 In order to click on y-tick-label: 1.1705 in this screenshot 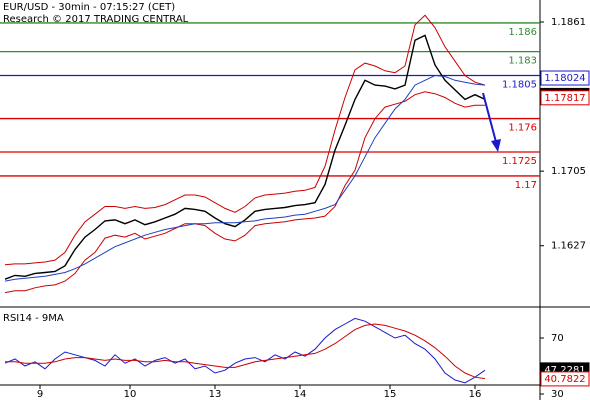, I will do `click(568, 171)`.